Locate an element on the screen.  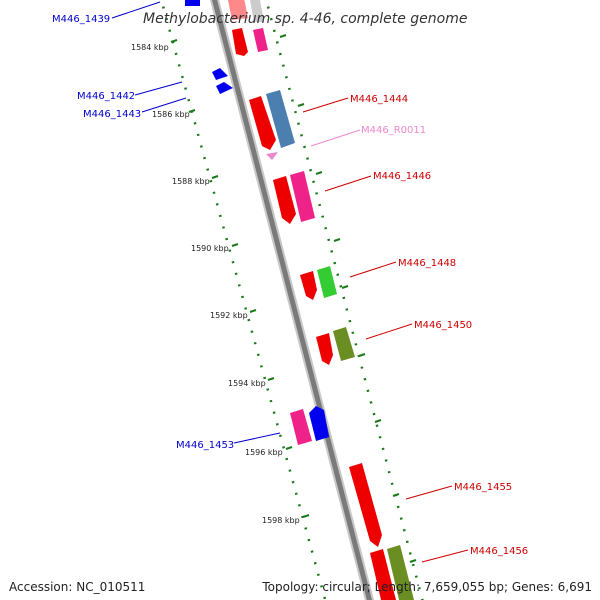
gene-label: M446_R0011 is located at coordinates (393, 130).